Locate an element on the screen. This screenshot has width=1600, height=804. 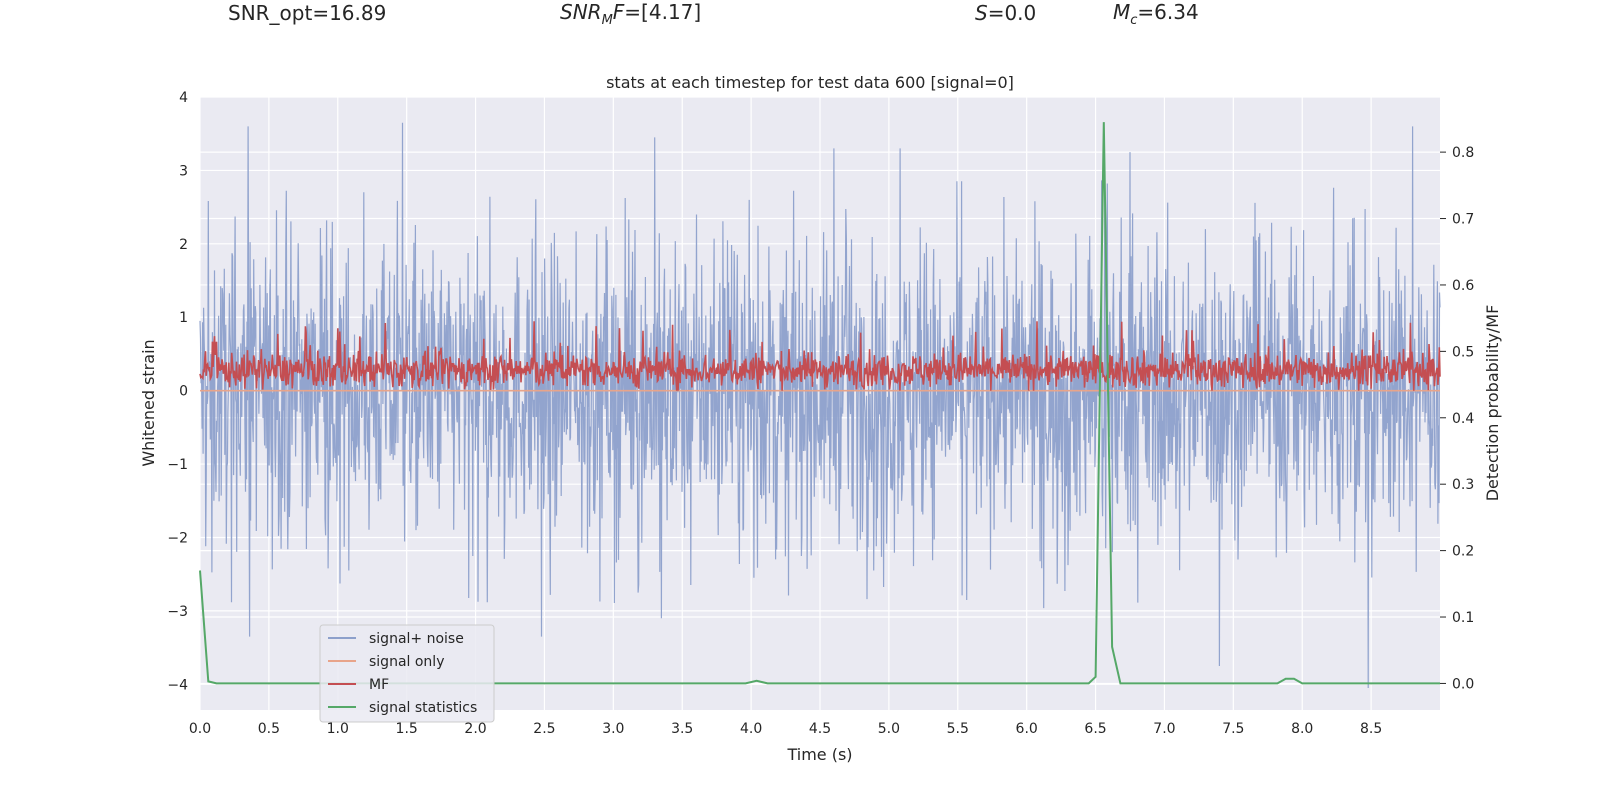
x-tick-label: 0.5 is located at coordinates (269, 729).